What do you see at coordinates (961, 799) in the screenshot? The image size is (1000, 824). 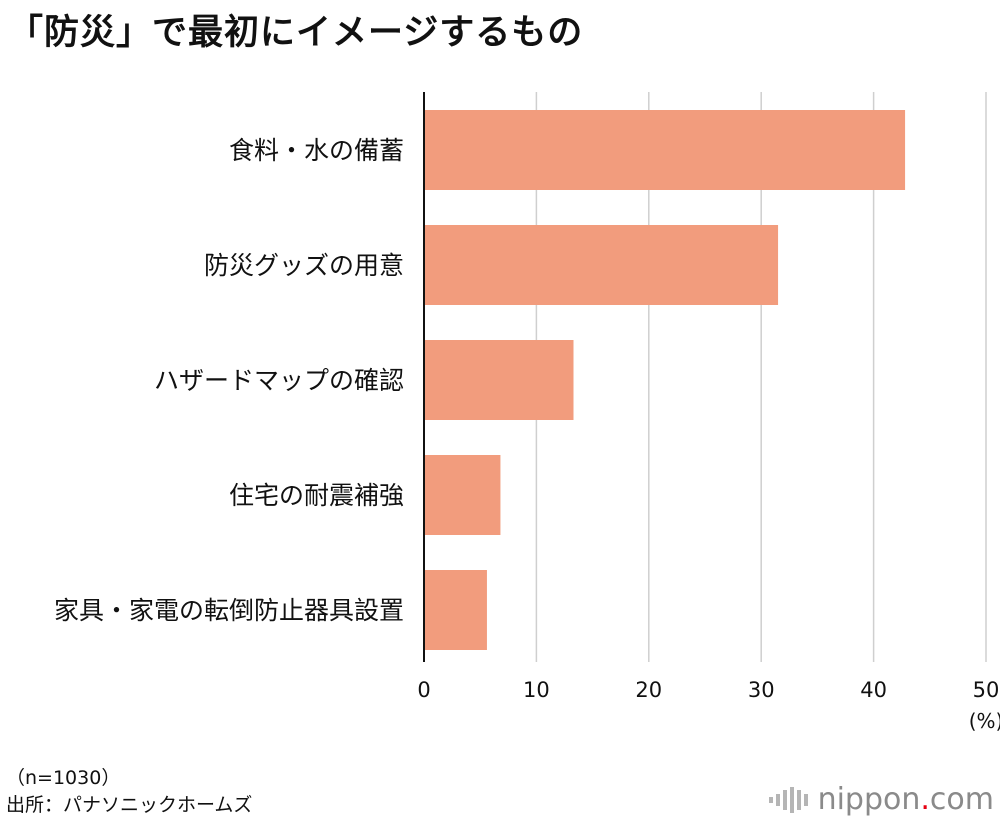 I see `brand-suffix: com` at bounding box center [961, 799].